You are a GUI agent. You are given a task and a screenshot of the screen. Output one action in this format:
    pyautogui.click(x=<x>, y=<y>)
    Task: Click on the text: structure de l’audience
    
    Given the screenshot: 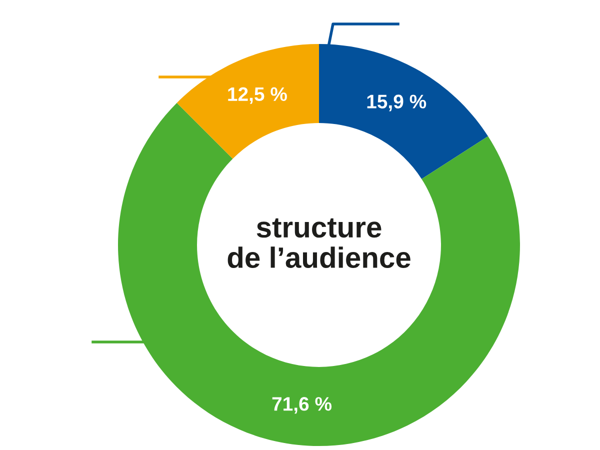 What is the action you would take?
    pyautogui.click(x=319, y=243)
    